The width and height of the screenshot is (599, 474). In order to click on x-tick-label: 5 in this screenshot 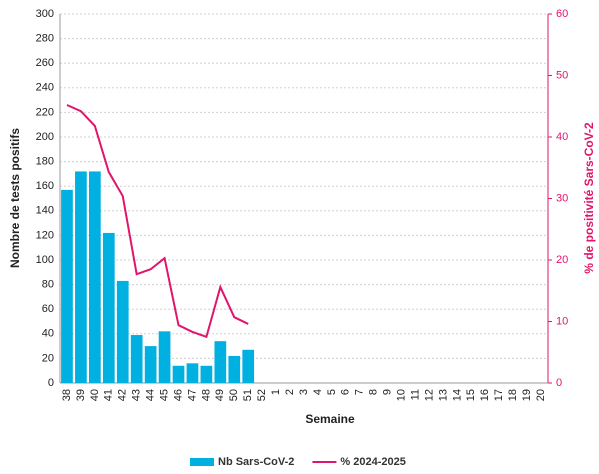, I will do `click(332, 392)`.